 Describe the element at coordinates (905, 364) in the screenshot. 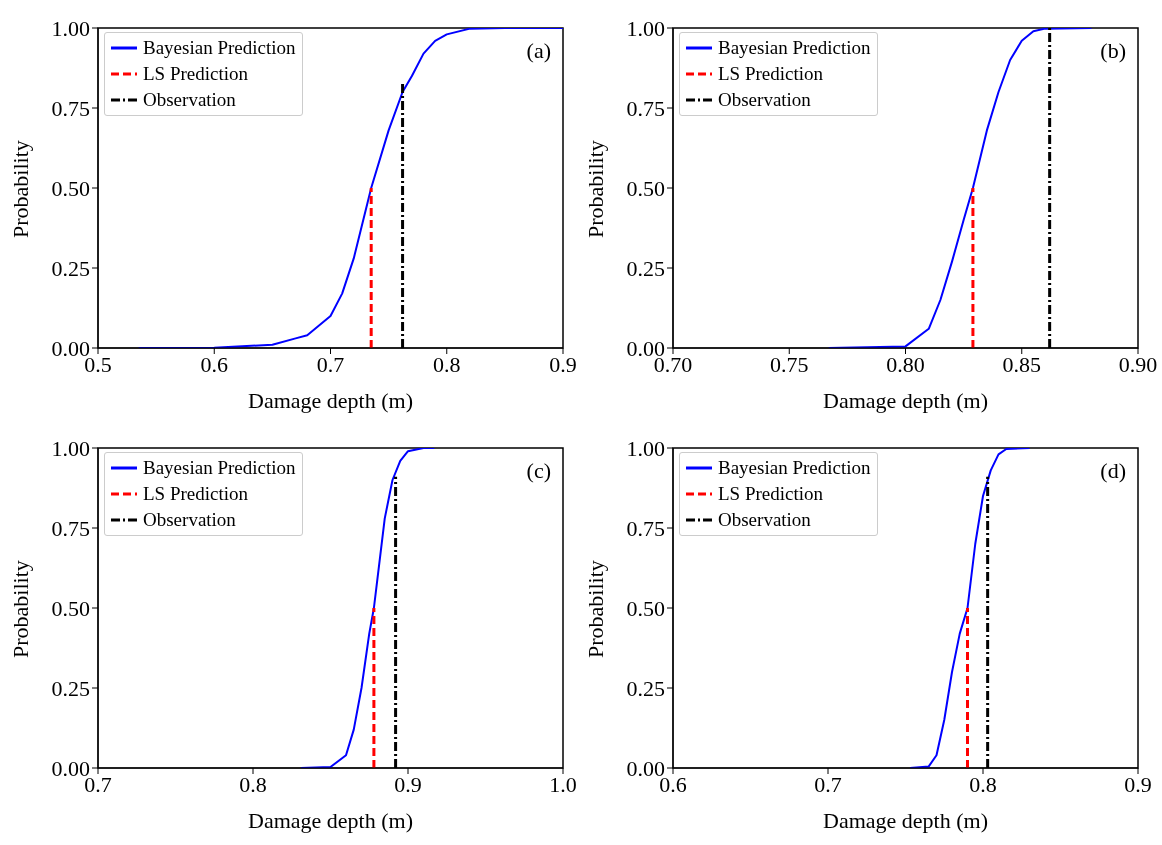

I see `x-tick-label: 0.80` at that location.